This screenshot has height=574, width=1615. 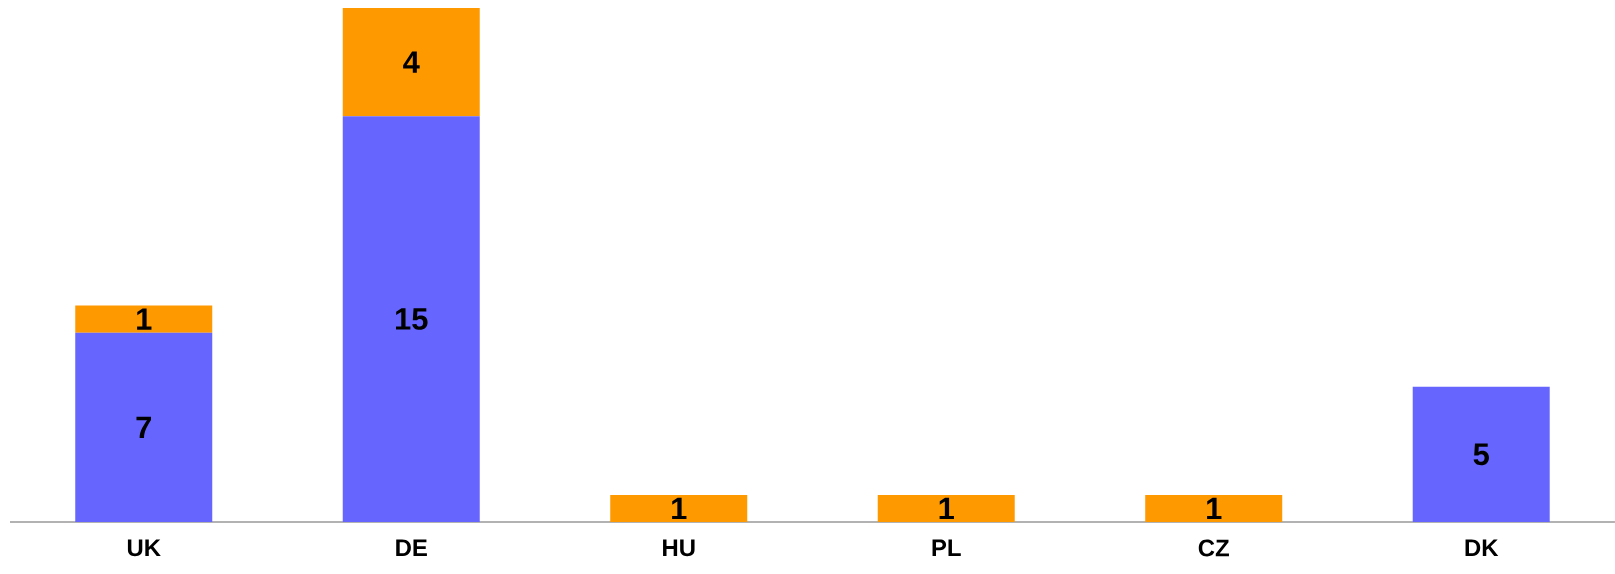 What do you see at coordinates (411, 547) in the screenshot?
I see `x-tick-label: DE` at bounding box center [411, 547].